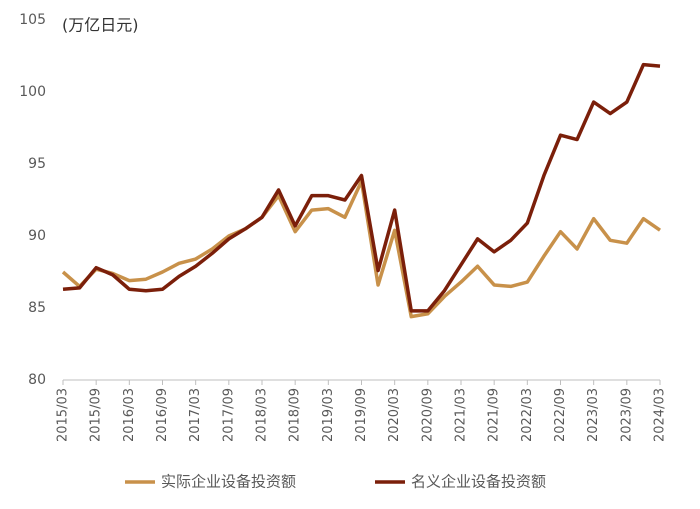 Image resolution: width=700 pixels, height=509 pixels. What do you see at coordinates (37, 308) in the screenshot?
I see `y-tick-label: 85` at bounding box center [37, 308].